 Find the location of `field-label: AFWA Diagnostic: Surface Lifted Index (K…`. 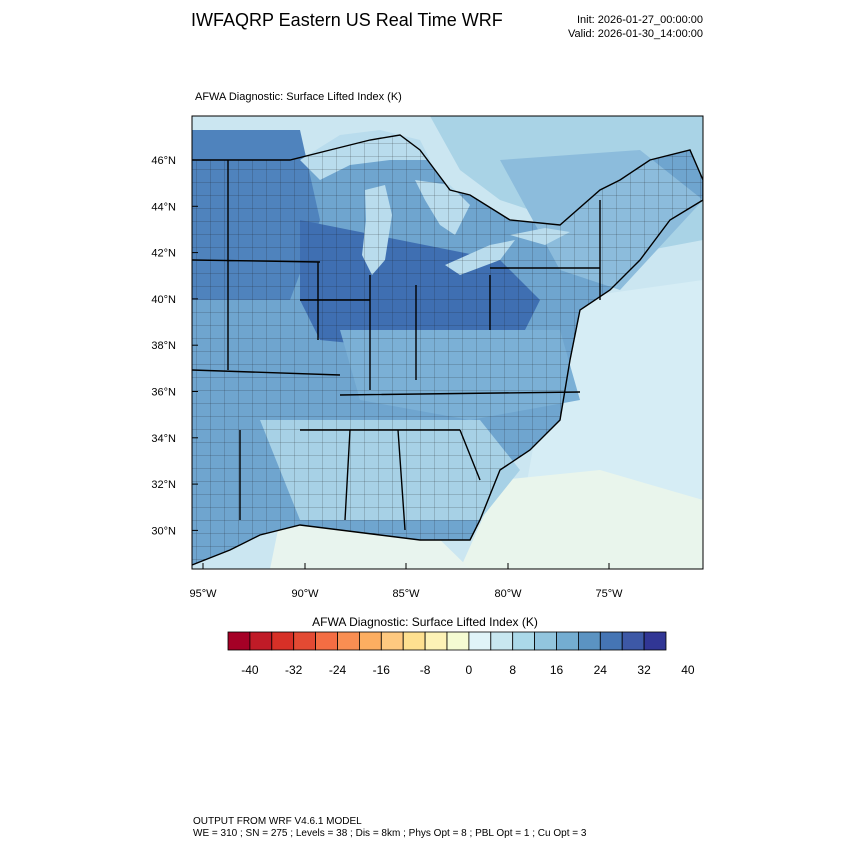

field-label: AFWA Diagnostic: Surface Lifted Index (K… is located at coordinates (298, 97).